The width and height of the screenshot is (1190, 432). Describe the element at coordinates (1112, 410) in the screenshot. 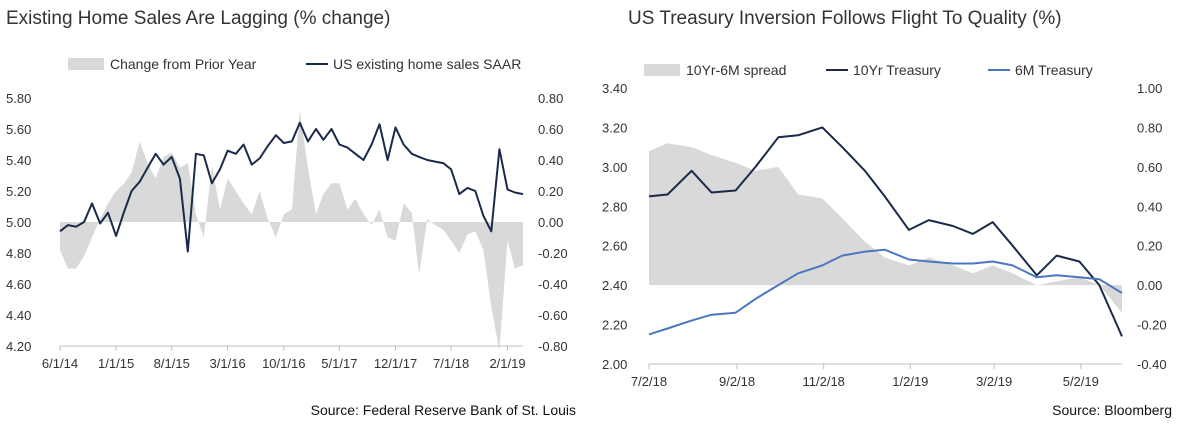

I see `chart-source: Source: Bloomberg` at that location.